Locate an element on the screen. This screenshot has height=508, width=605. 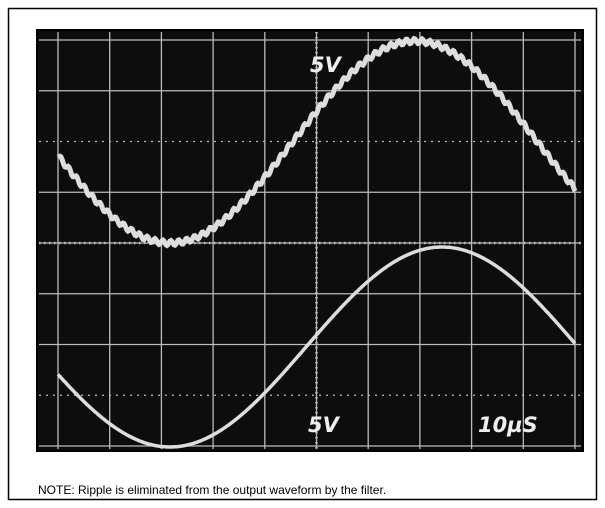
time-label: 10µS is located at coordinates (508, 425).